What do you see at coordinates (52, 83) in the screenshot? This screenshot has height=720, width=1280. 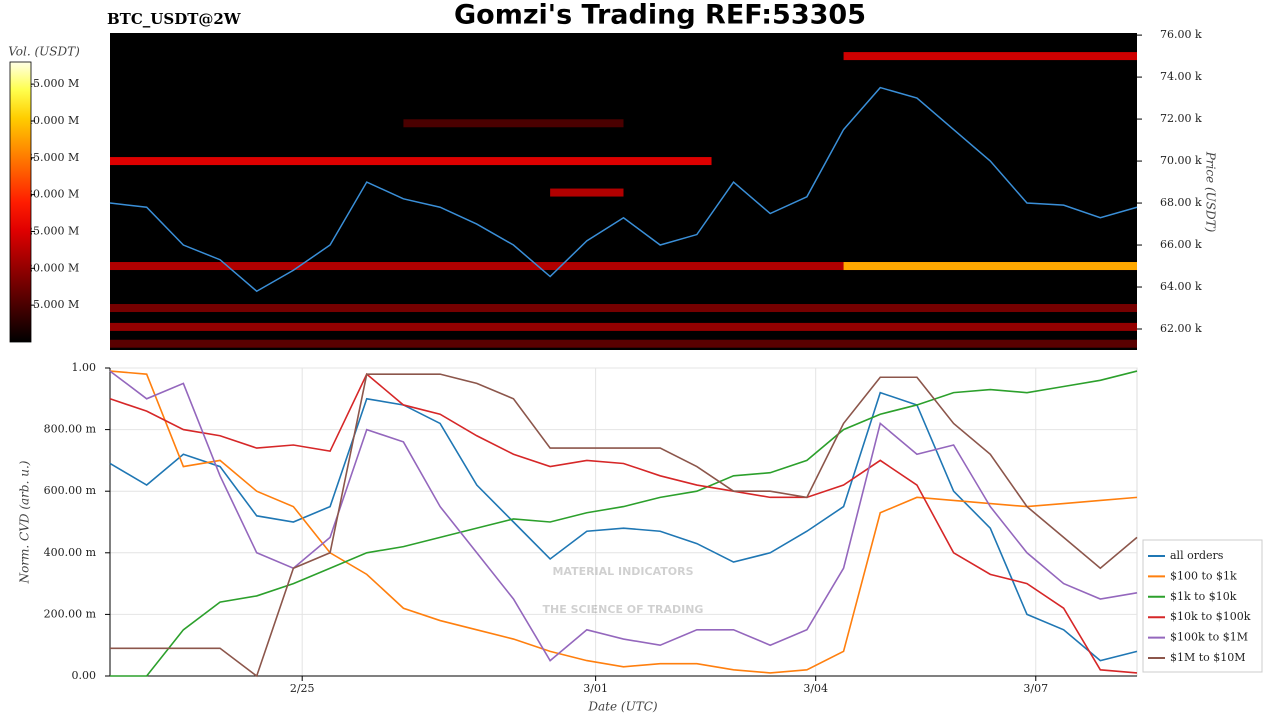 I see `colorbar-tick-label: 45.000 M` at bounding box center [52, 83].